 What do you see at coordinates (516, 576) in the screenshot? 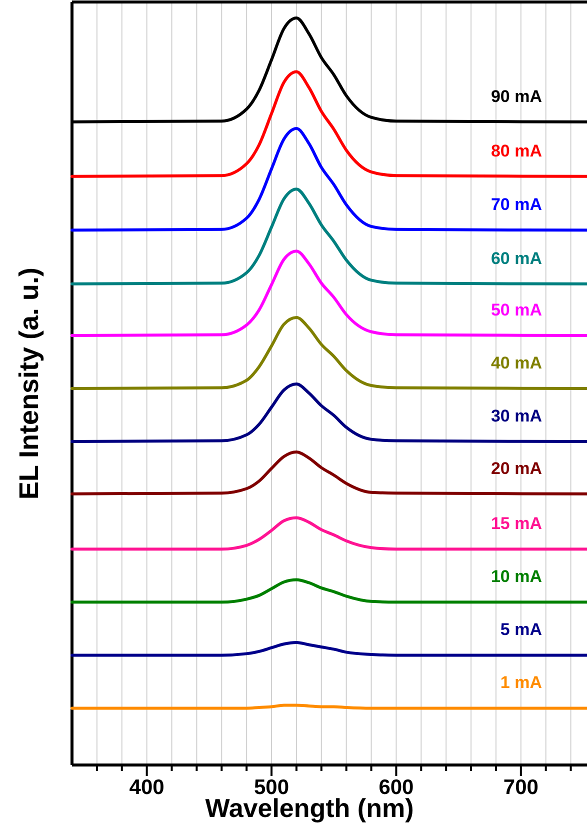
I see `series-label: 10 mA` at bounding box center [516, 576].